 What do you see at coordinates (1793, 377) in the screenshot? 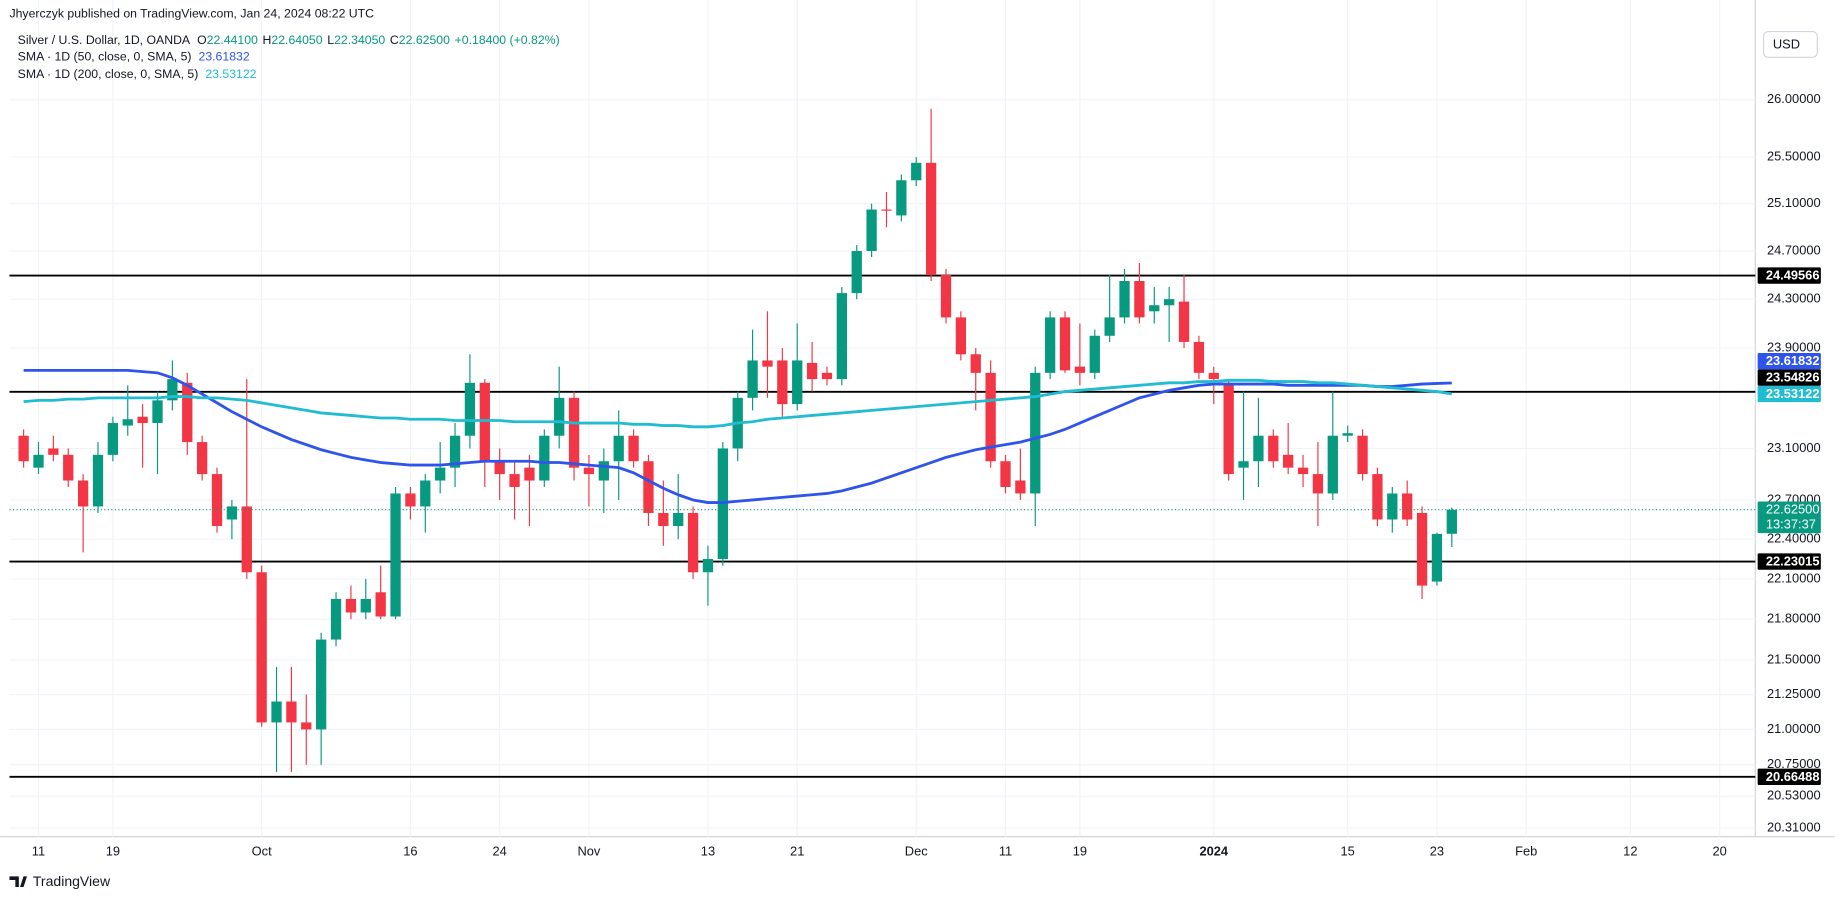
I see `price-label: 23.54826` at bounding box center [1793, 377].